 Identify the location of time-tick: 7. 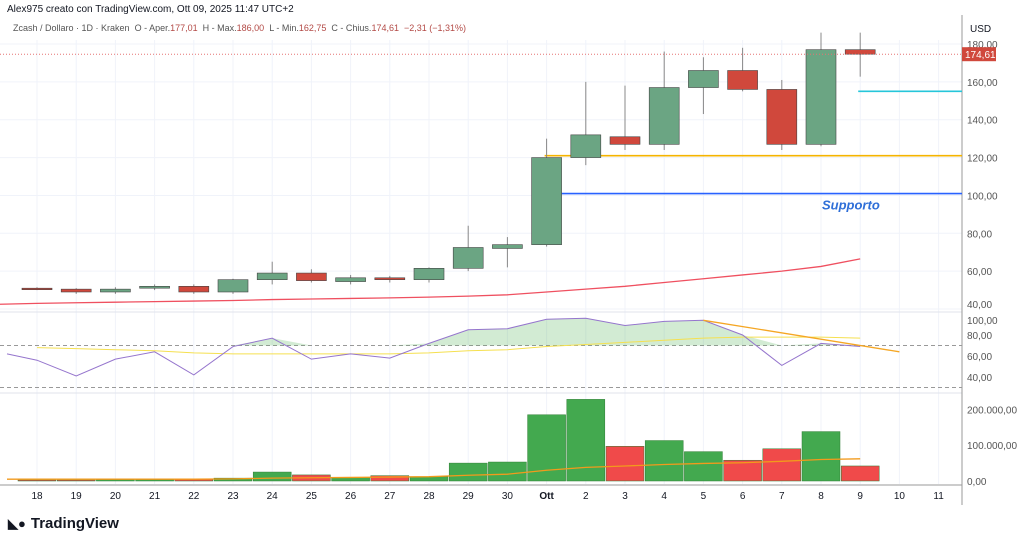
(782, 496).